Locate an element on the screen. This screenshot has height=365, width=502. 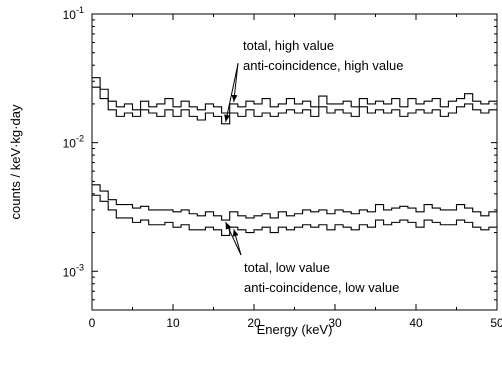
y-tick-label: 10⁻² is located at coordinates (73, 142).